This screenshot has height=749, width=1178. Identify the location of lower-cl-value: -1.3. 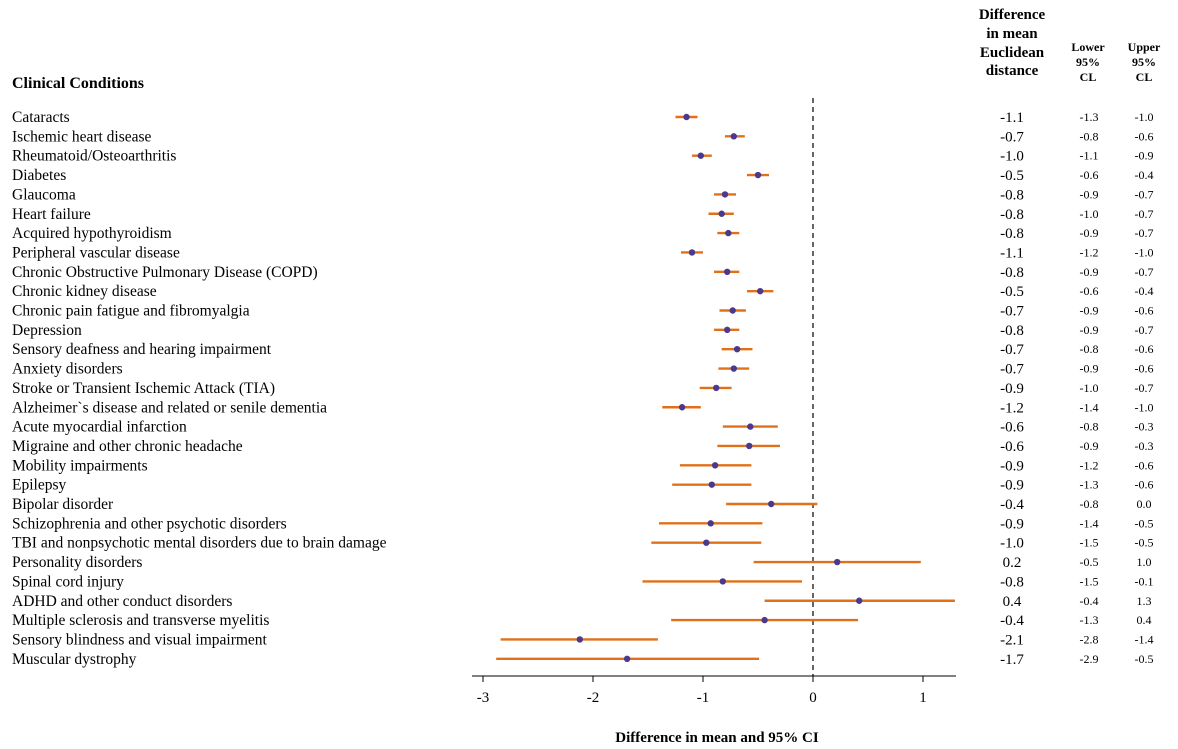
(1089, 620).